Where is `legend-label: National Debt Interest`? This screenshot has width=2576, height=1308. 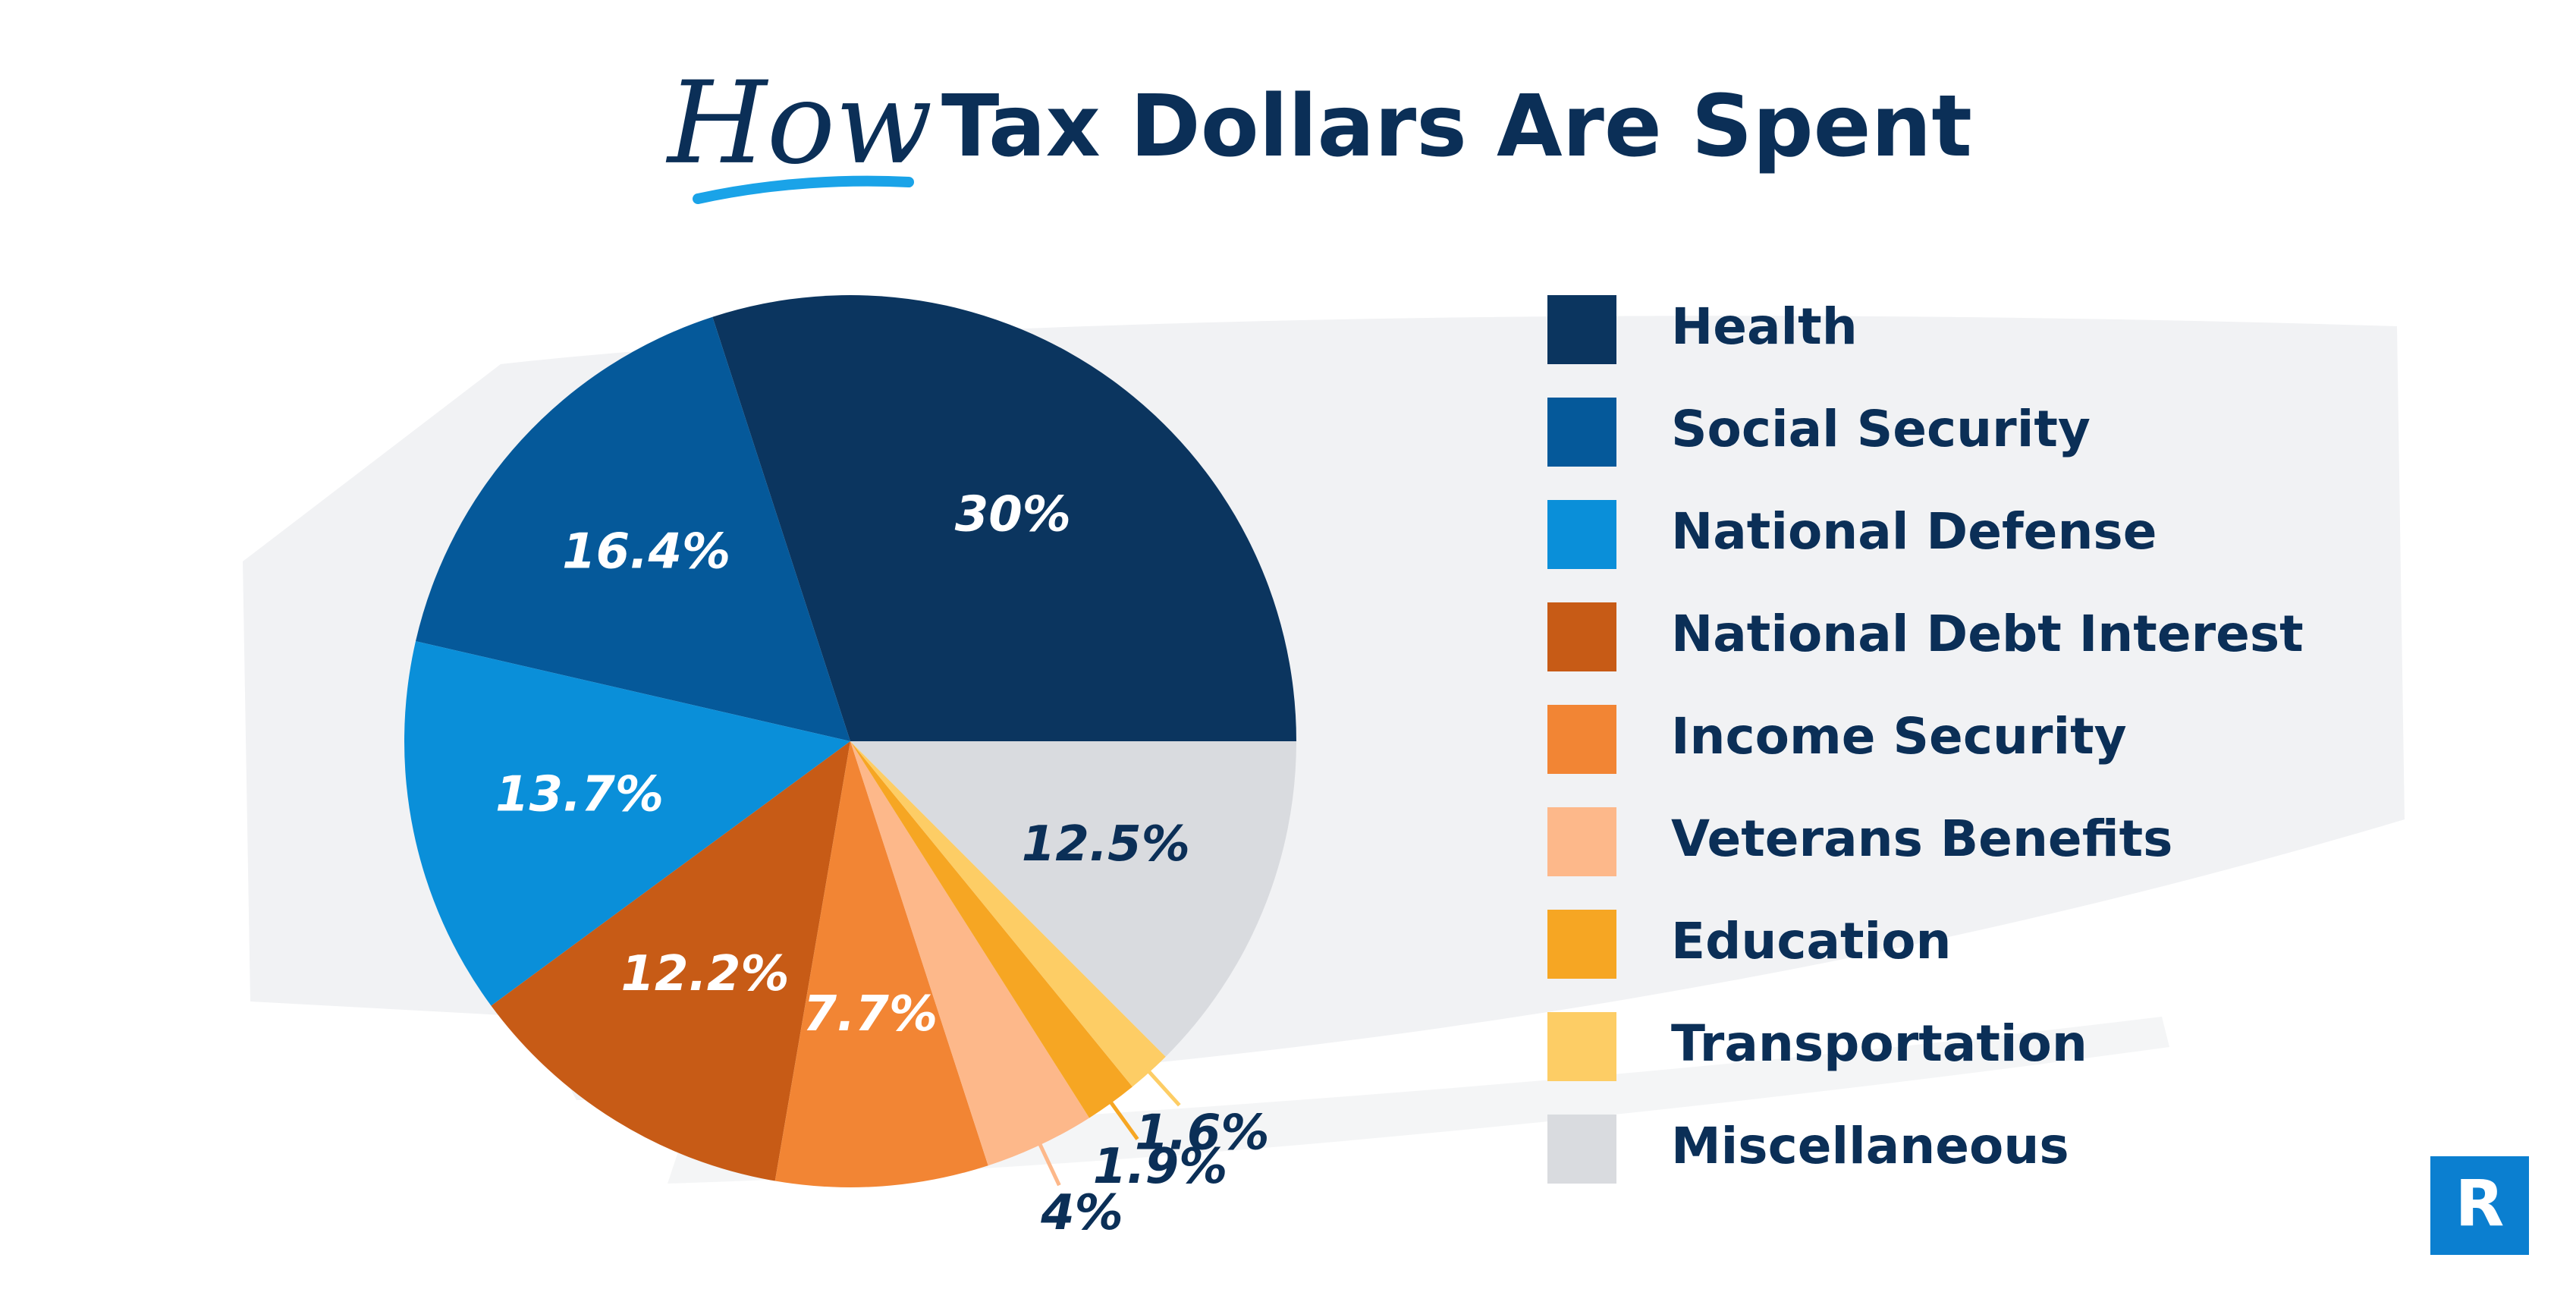
legend-label: National Debt Interest is located at coordinates (1987, 634).